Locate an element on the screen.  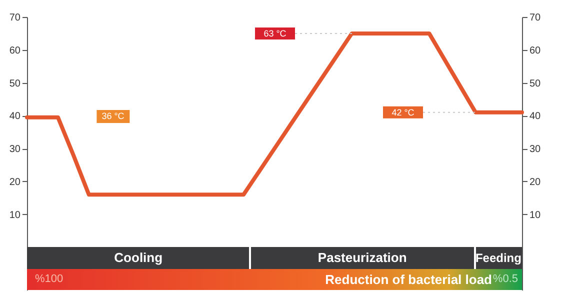
annotation: %100 is located at coordinates (49, 278).